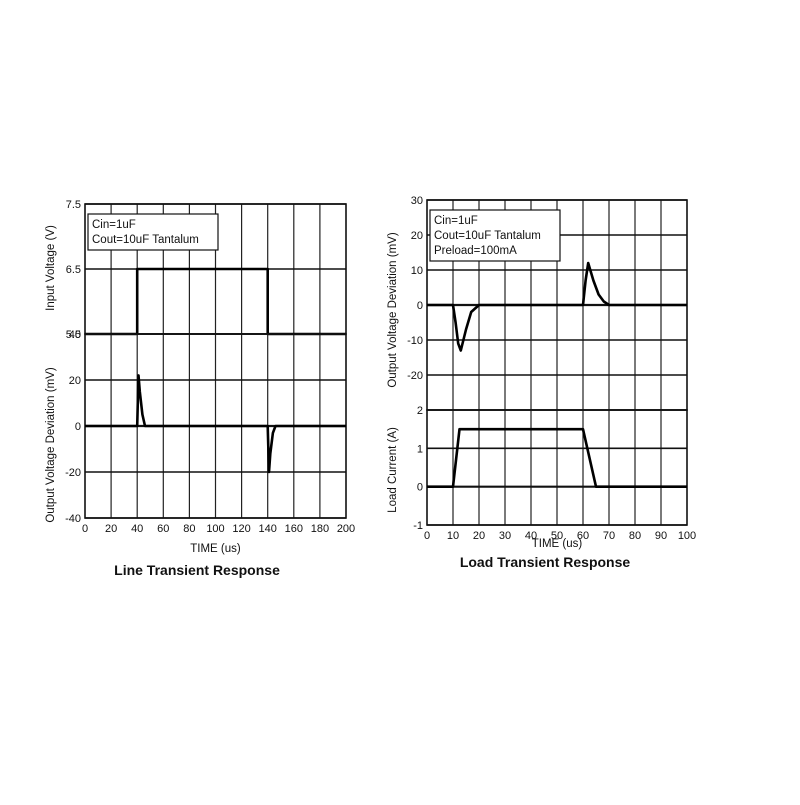 This screenshot has width=800, height=805. What do you see at coordinates (609, 536) in the screenshot?
I see `x-tick-label: 70` at bounding box center [609, 536].